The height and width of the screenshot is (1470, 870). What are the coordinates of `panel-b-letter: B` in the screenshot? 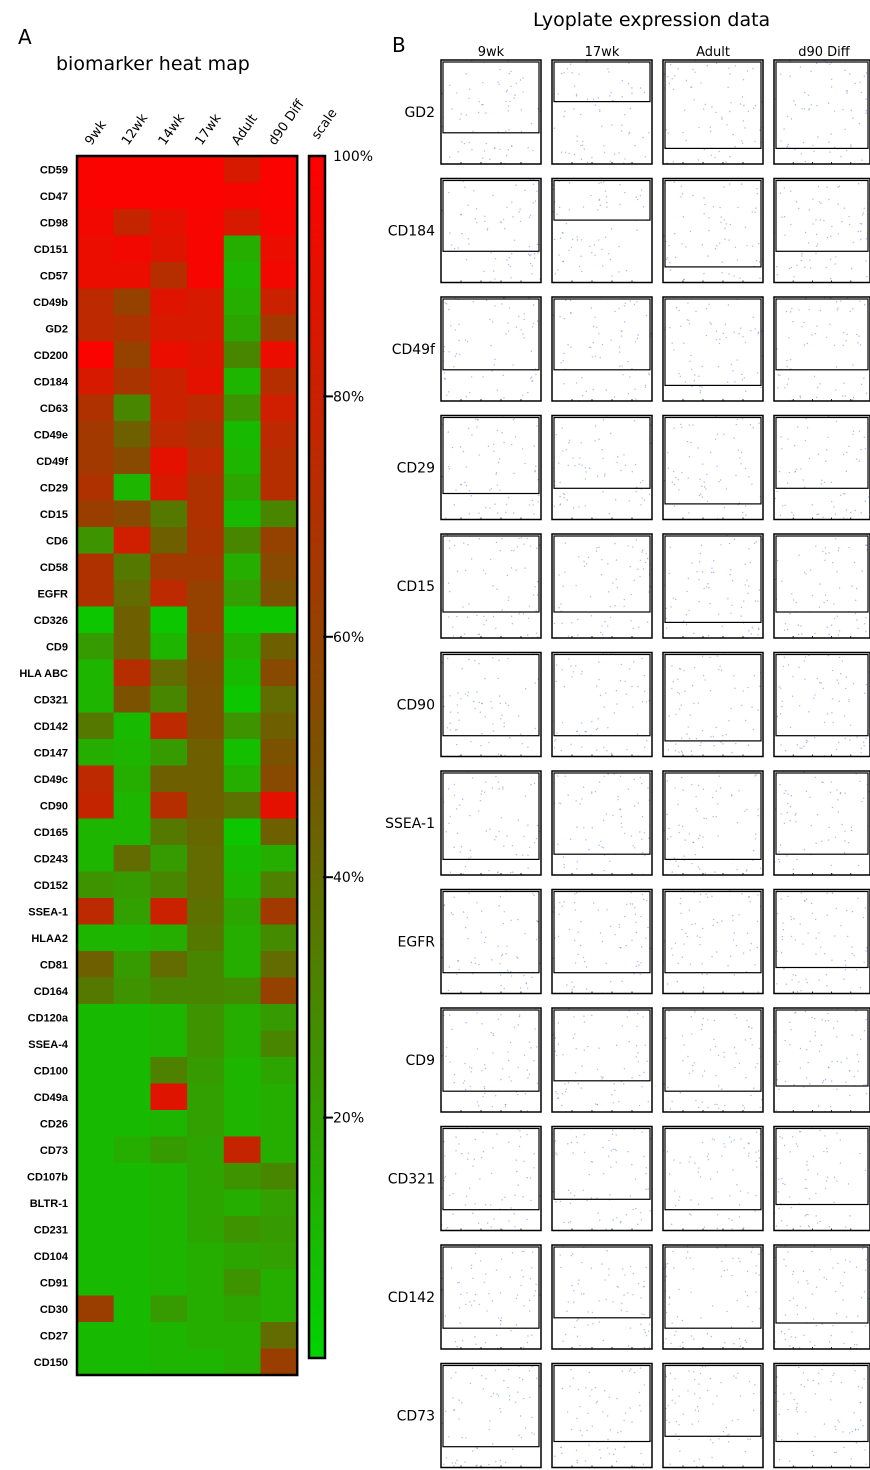 It's located at (399, 45).